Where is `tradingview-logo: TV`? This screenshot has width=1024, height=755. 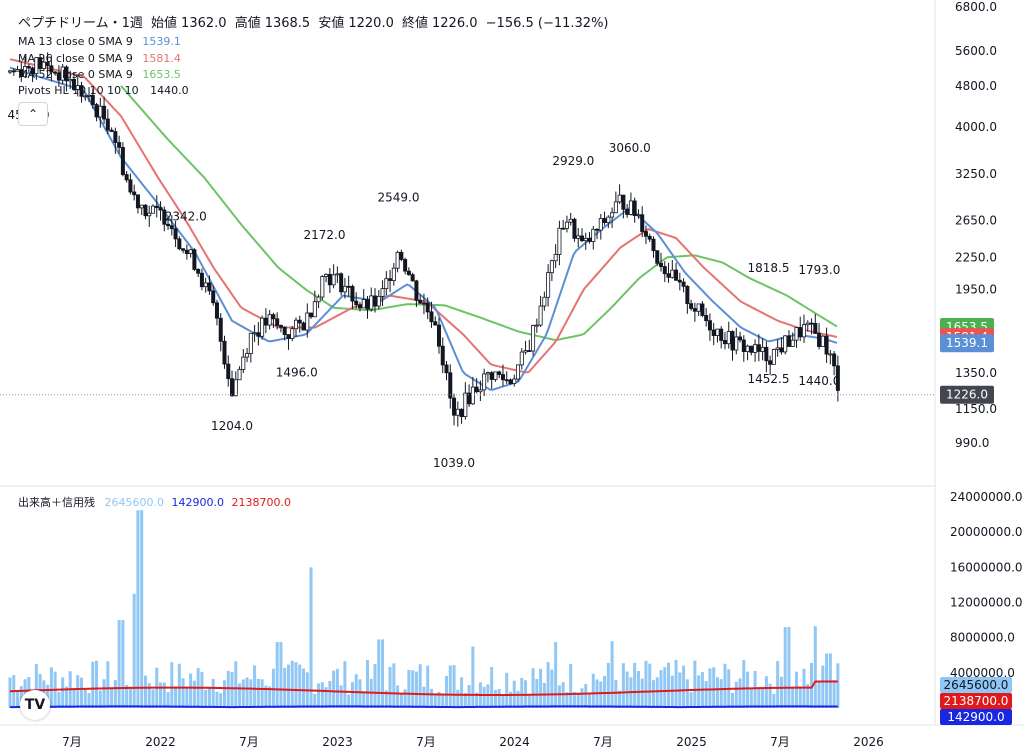 tradingview-logo: TV is located at coordinates (35, 705).